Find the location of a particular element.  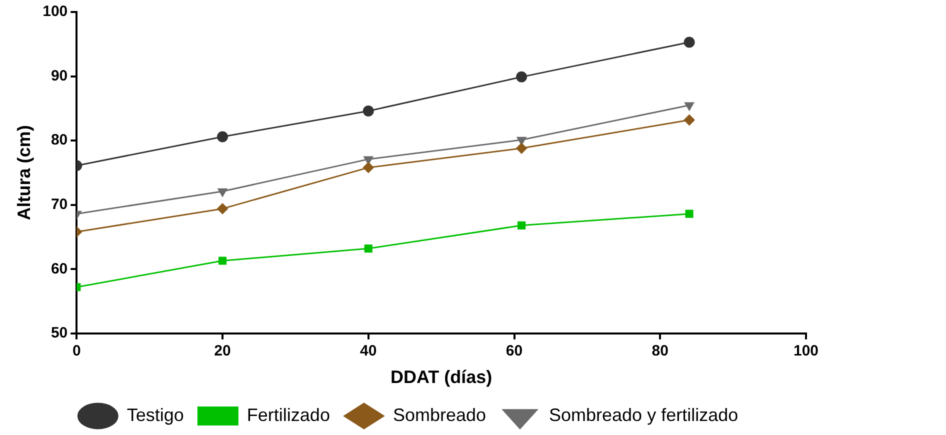

legend-label: Testigo is located at coordinates (155, 414).